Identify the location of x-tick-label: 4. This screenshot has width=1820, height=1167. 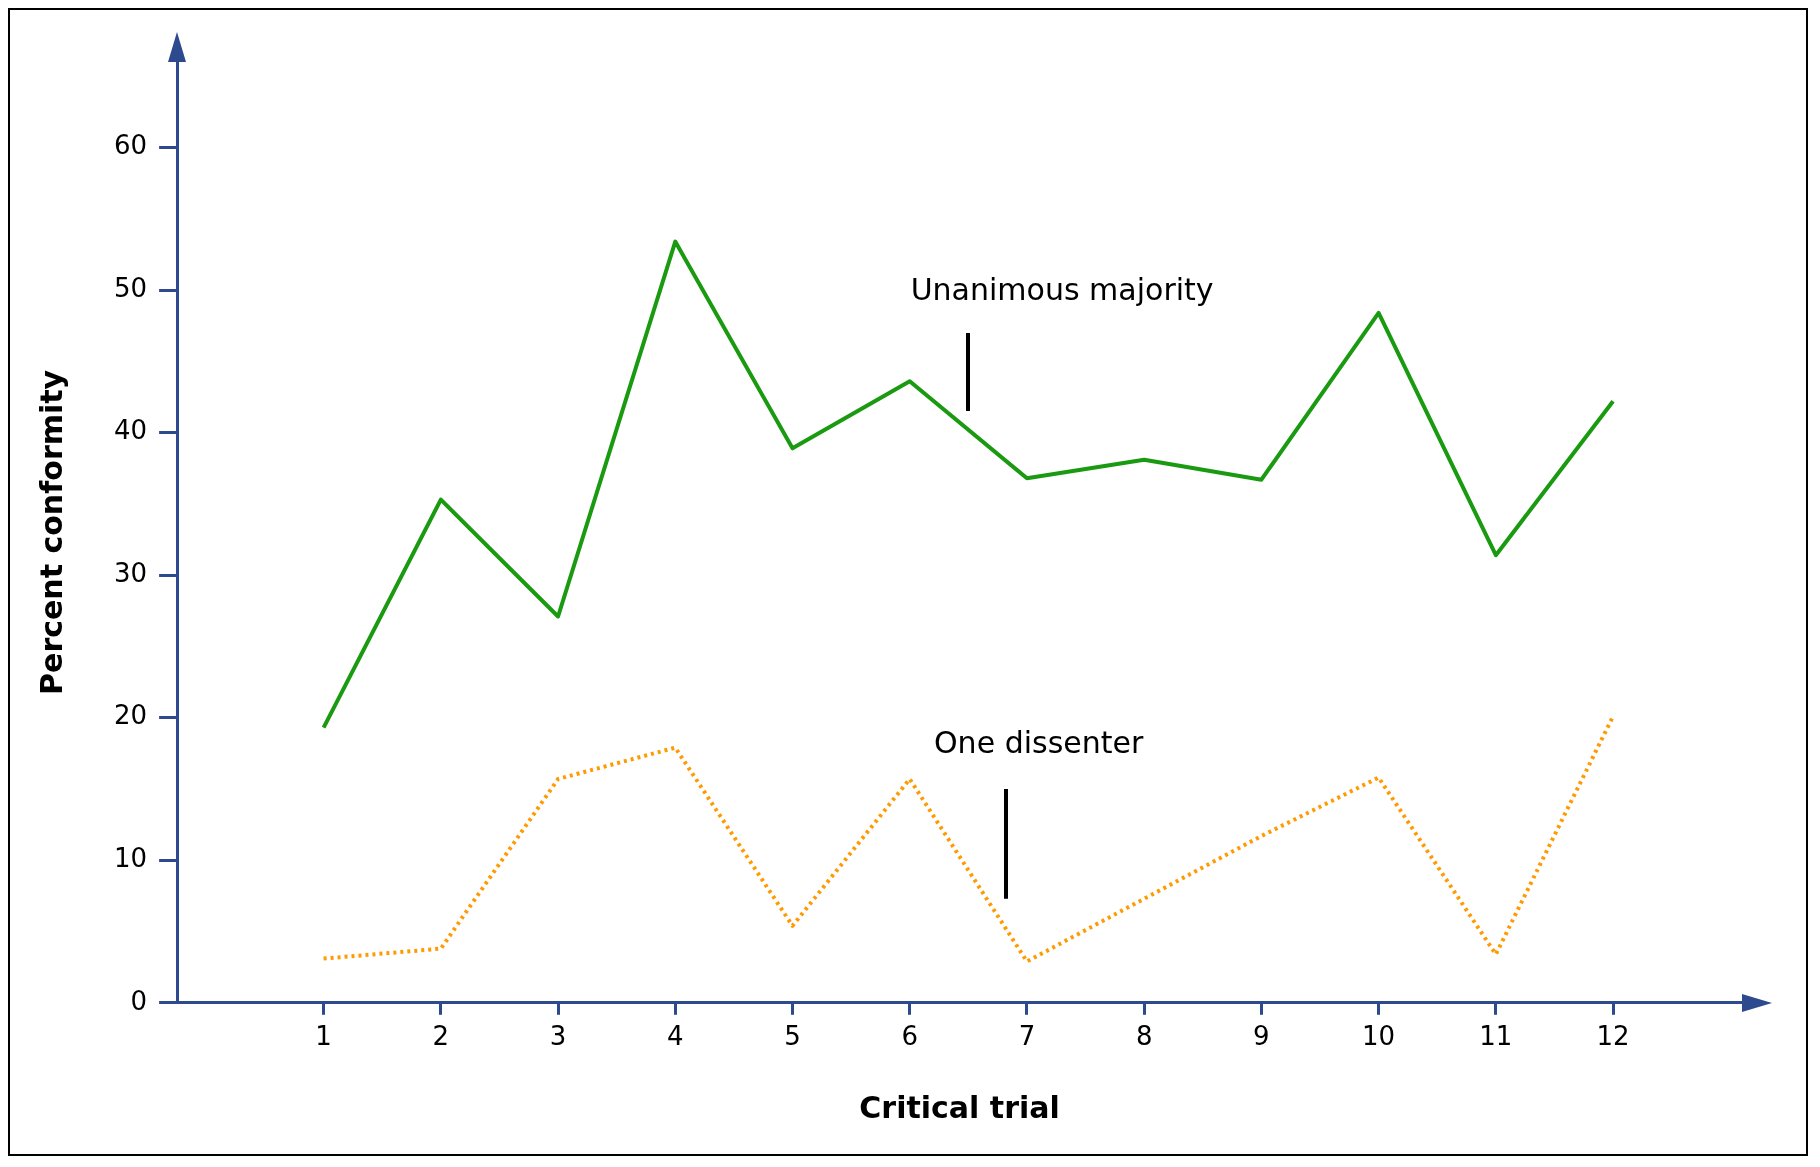
(675, 1036).